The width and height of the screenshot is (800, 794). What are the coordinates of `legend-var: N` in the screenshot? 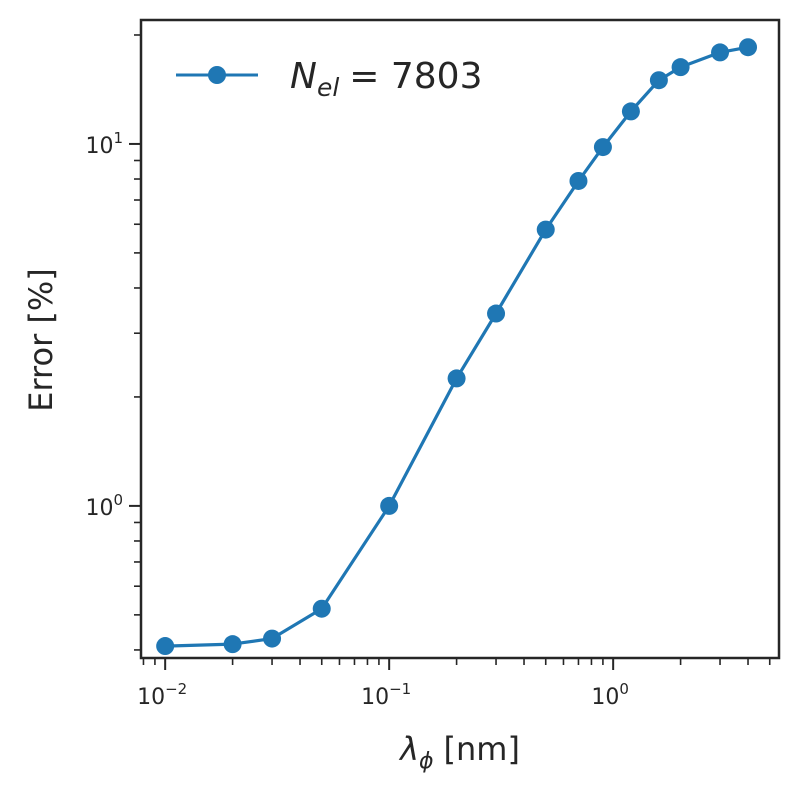 It's located at (303, 76).